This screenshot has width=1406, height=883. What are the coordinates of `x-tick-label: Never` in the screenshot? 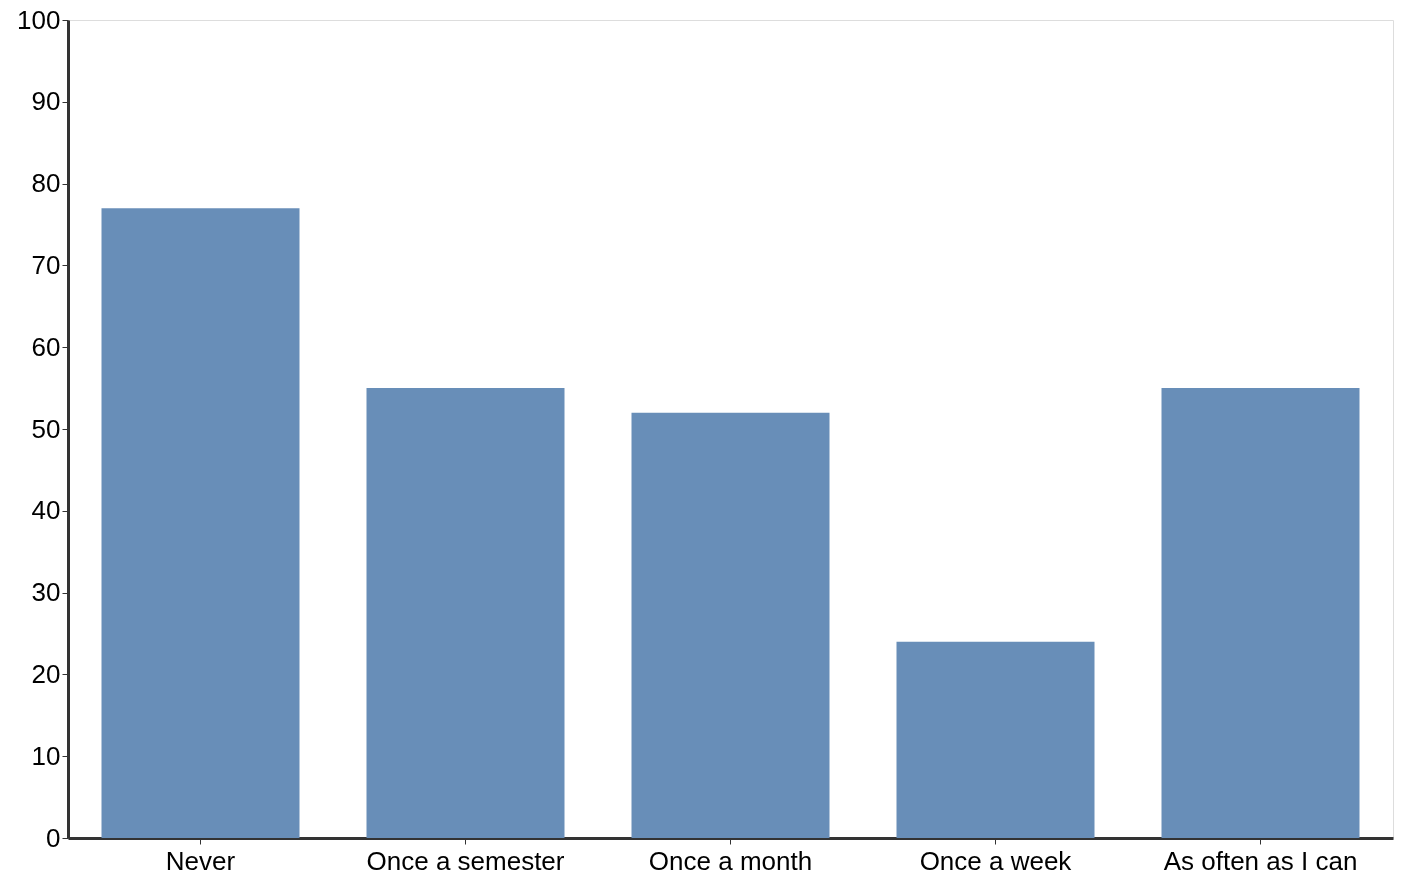 It's located at (200, 860).